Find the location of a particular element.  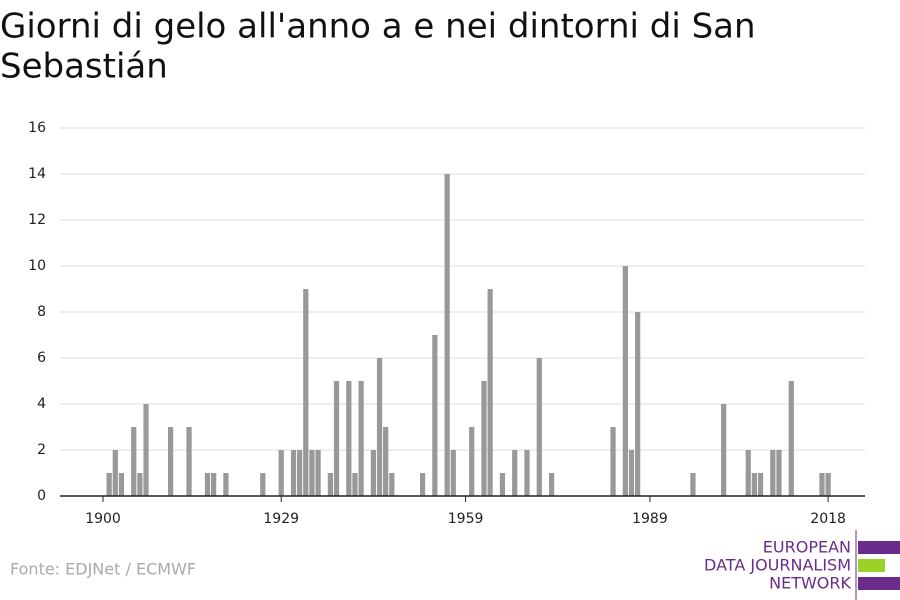

logo-text: DATA JOURNALISM is located at coordinates (777, 565).